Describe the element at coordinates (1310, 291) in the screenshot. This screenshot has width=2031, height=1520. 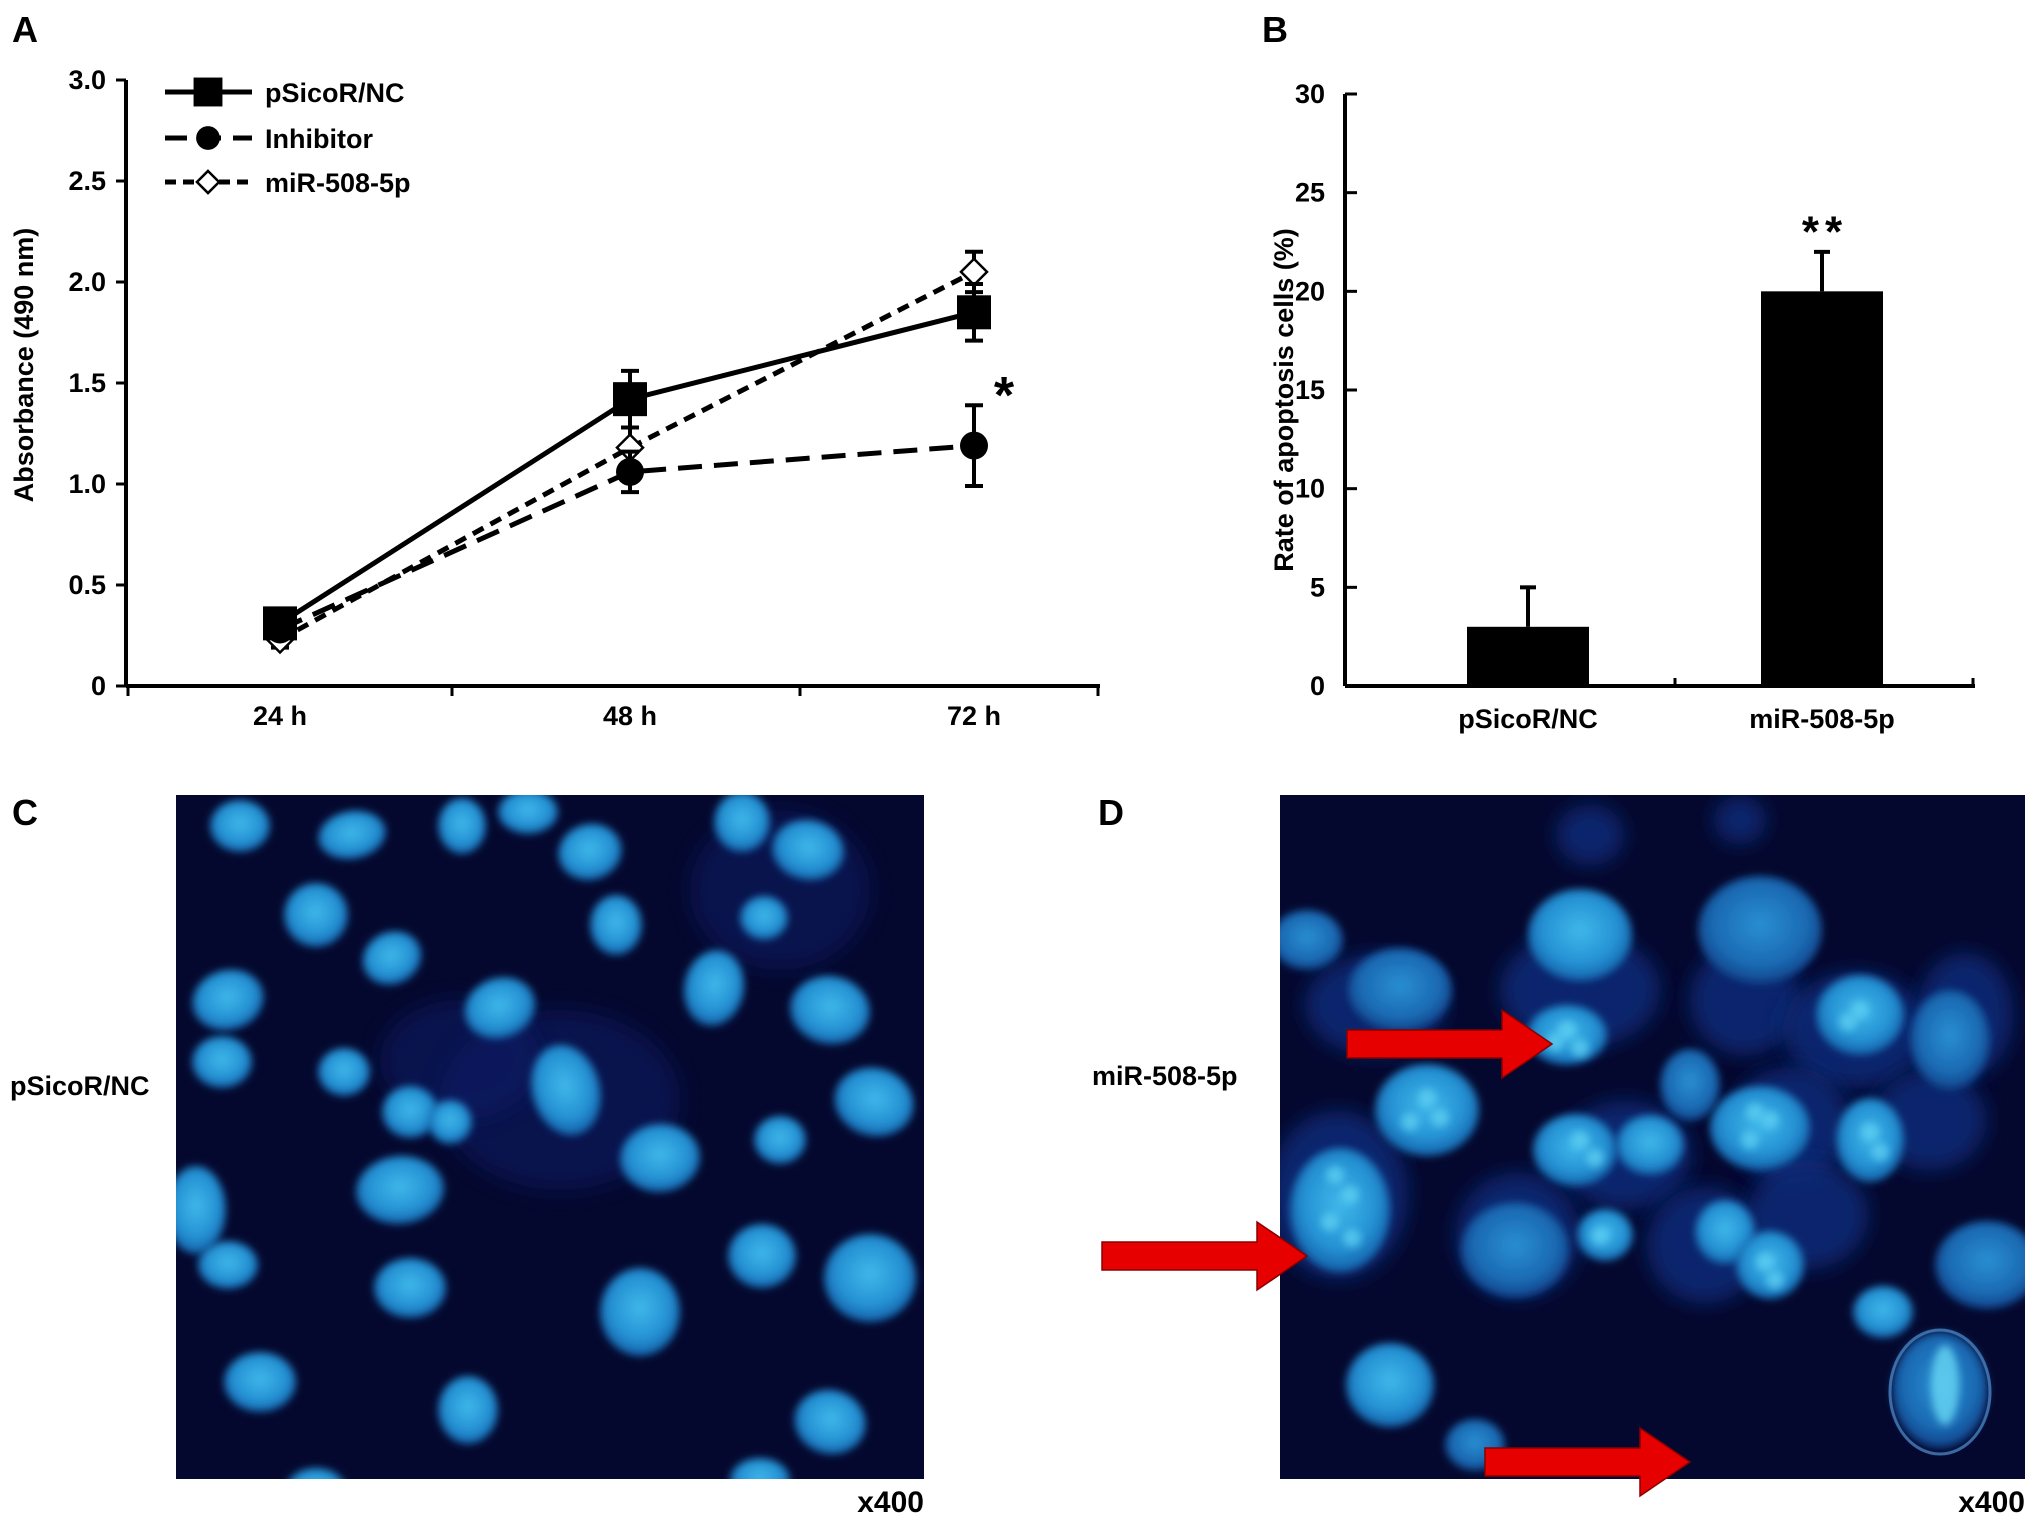
I see `chart-b-y-tick-label: 20` at that location.